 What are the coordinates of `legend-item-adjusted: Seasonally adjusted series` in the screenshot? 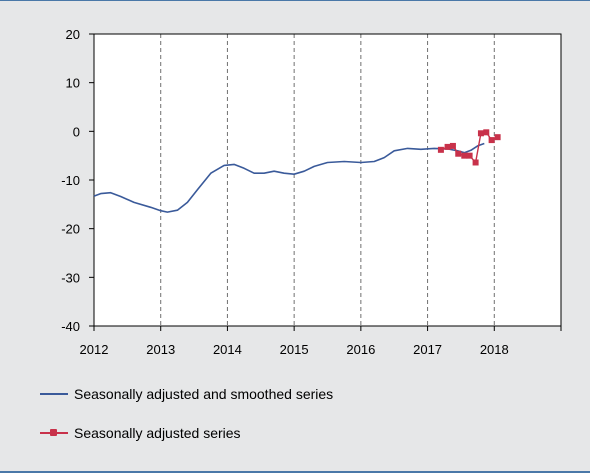 It's located at (140, 433).